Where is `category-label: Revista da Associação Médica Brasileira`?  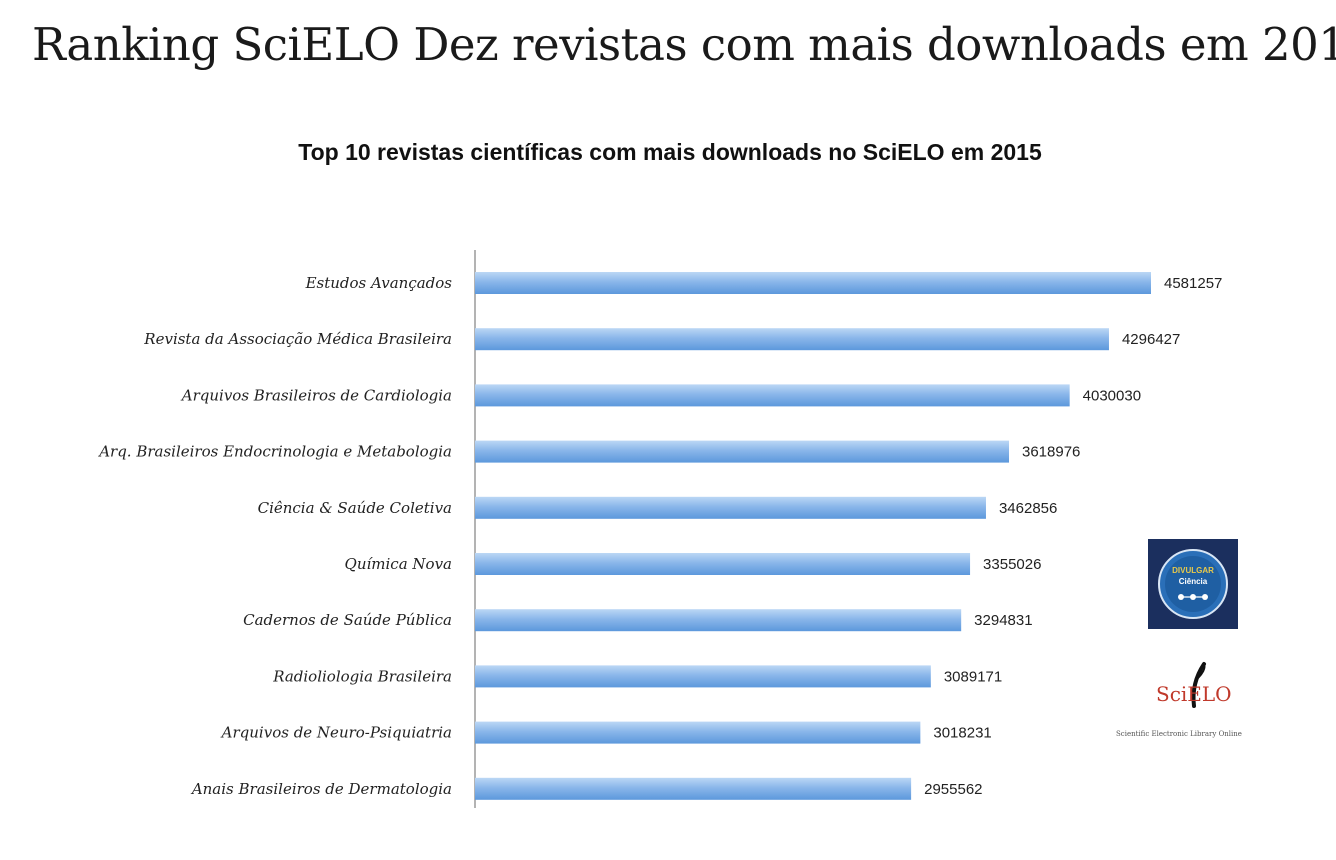 category-label: Revista da Associação Médica Brasileira is located at coordinates (297, 339).